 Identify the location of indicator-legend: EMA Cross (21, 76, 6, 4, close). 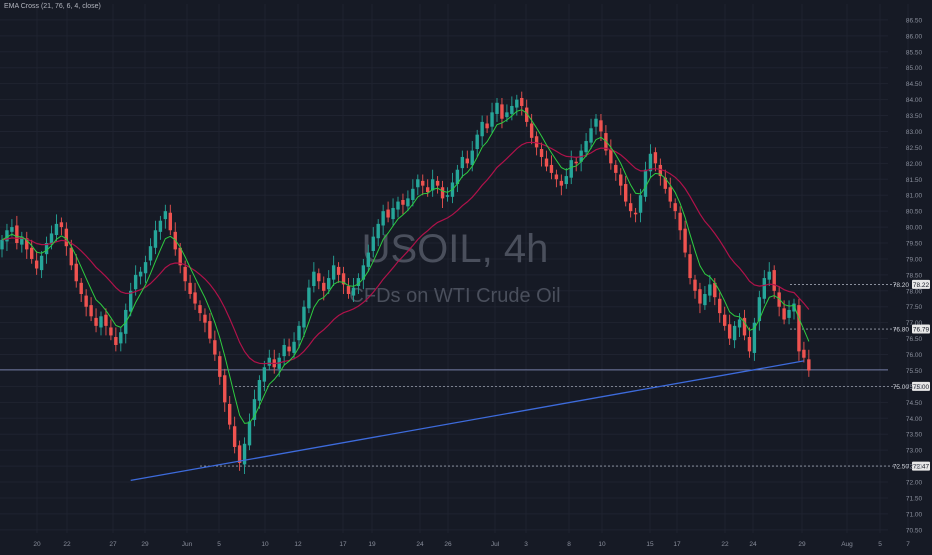
(52, 6).